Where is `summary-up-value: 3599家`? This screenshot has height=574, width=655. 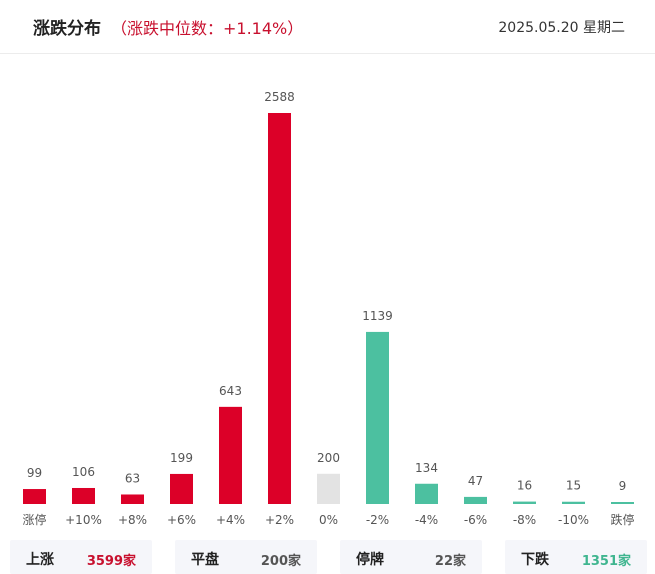
summary-up-value: 3599家 is located at coordinates (111, 561).